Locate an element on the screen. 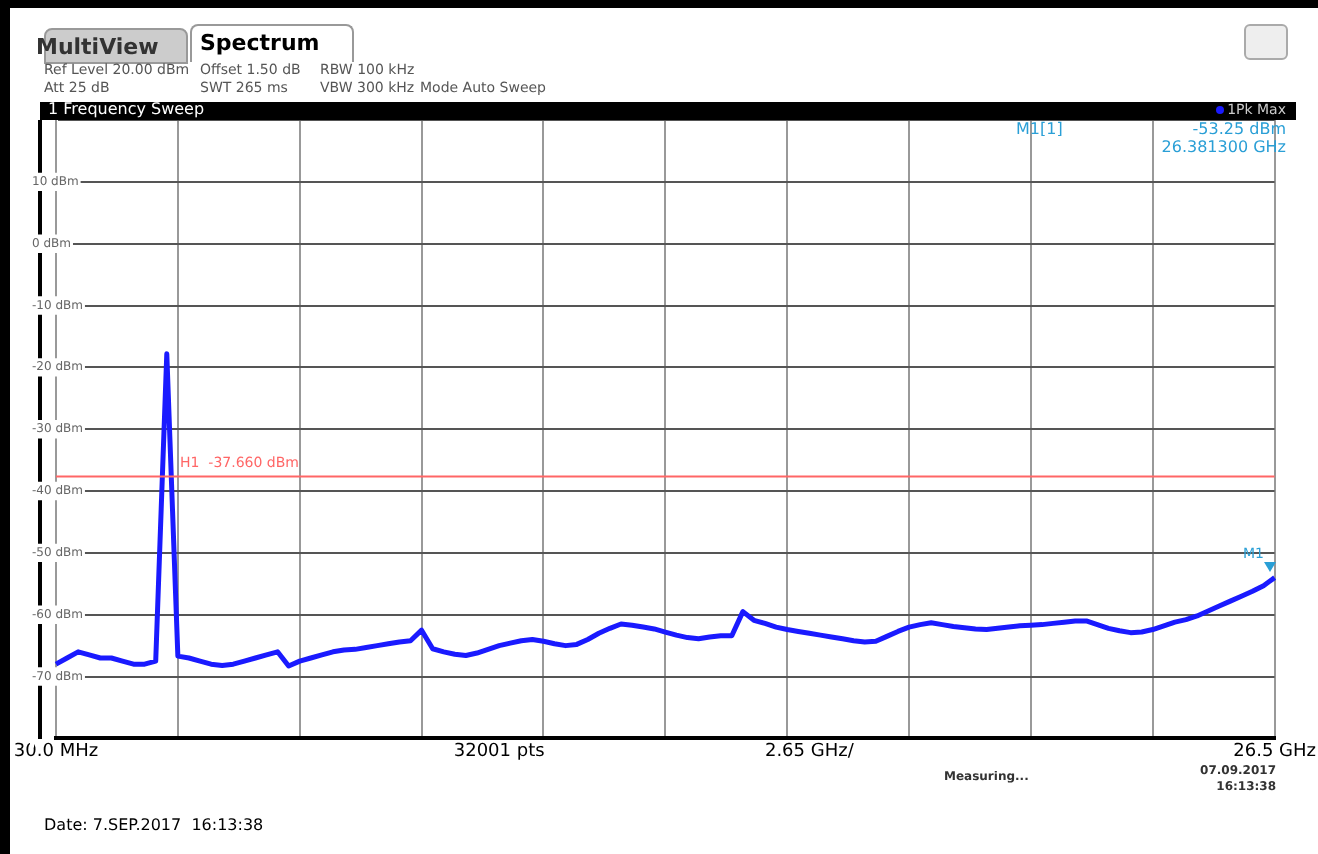 This screenshot has height=854, width=1318. x-tick-label: 26.5 GHz is located at coordinates (1275, 751).